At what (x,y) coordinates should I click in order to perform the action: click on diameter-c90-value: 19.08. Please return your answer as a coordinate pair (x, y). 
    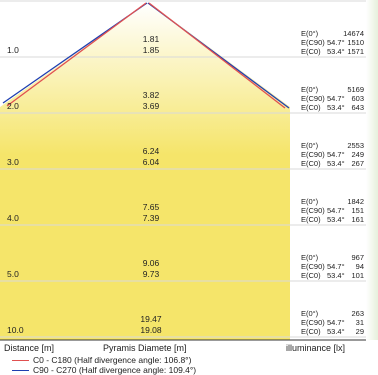
    Looking at the image, I should click on (151, 330).